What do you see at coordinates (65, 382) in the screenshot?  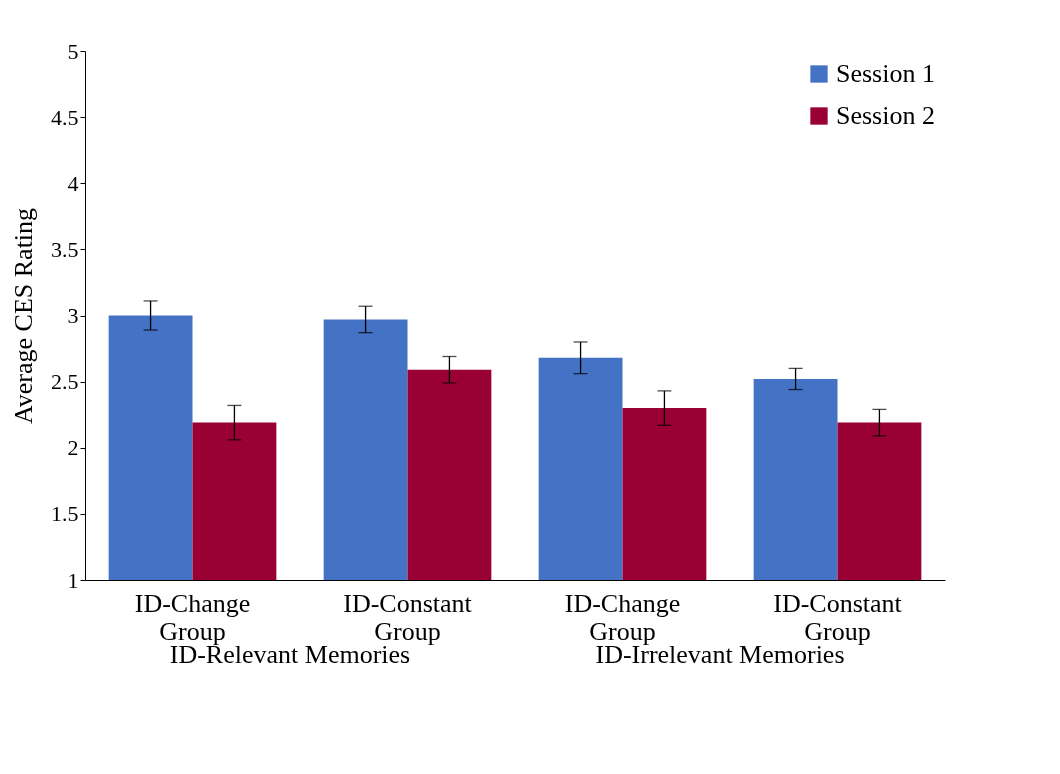 I see `y-tick-label: 2.5` at bounding box center [65, 382].